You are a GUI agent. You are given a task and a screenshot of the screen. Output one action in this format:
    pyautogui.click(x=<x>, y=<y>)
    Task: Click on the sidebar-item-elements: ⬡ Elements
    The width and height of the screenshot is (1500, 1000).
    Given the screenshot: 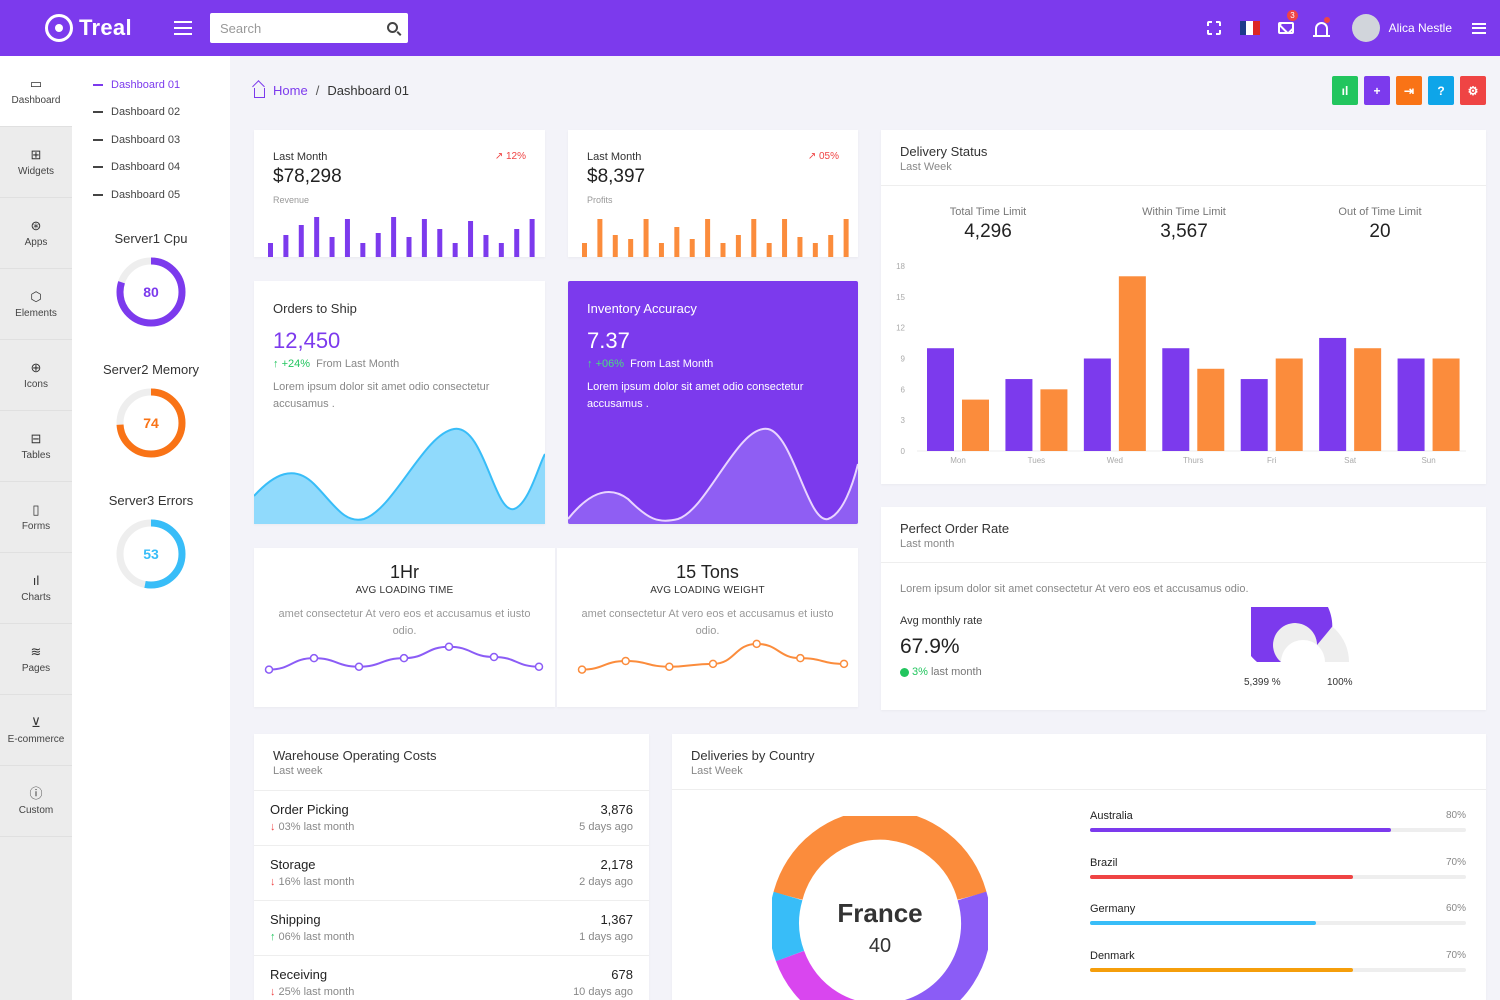 What is the action you would take?
    pyautogui.click(x=36, y=304)
    